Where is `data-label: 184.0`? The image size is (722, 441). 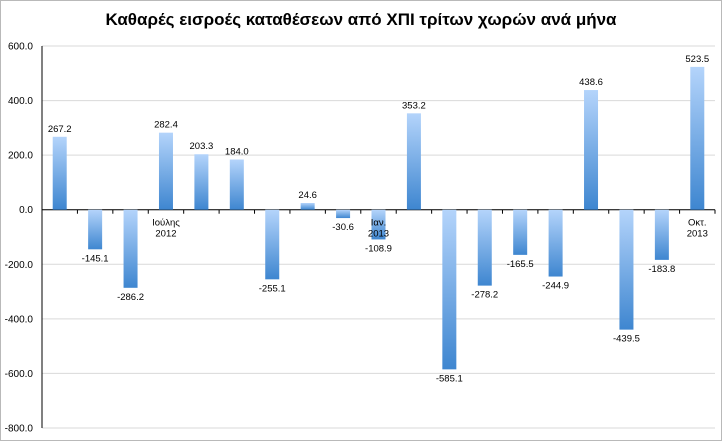
data-label: 184.0 is located at coordinates (237, 152).